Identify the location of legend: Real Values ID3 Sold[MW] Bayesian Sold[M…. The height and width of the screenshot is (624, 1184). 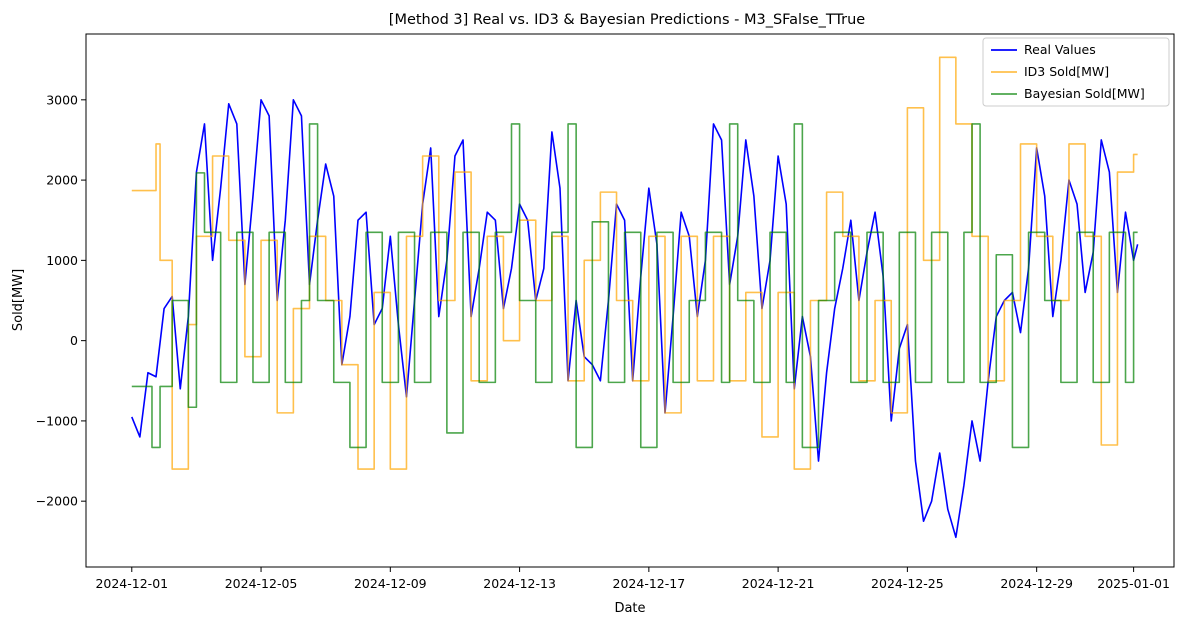
(1076, 72).